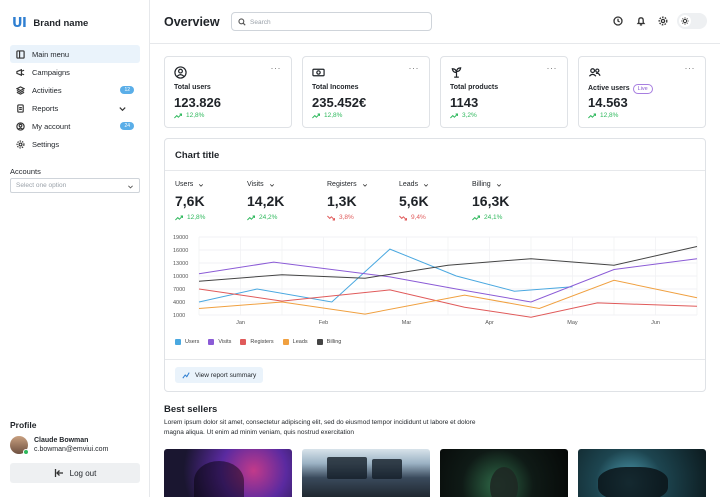 This screenshot has width=720, height=497. What do you see at coordinates (594, 72) in the screenshot?
I see `users-icon` at bounding box center [594, 72].